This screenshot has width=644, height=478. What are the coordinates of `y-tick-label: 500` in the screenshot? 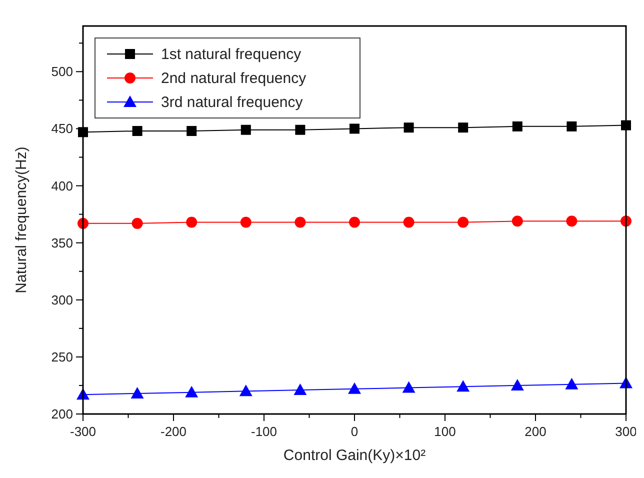 It's located at (62, 72).